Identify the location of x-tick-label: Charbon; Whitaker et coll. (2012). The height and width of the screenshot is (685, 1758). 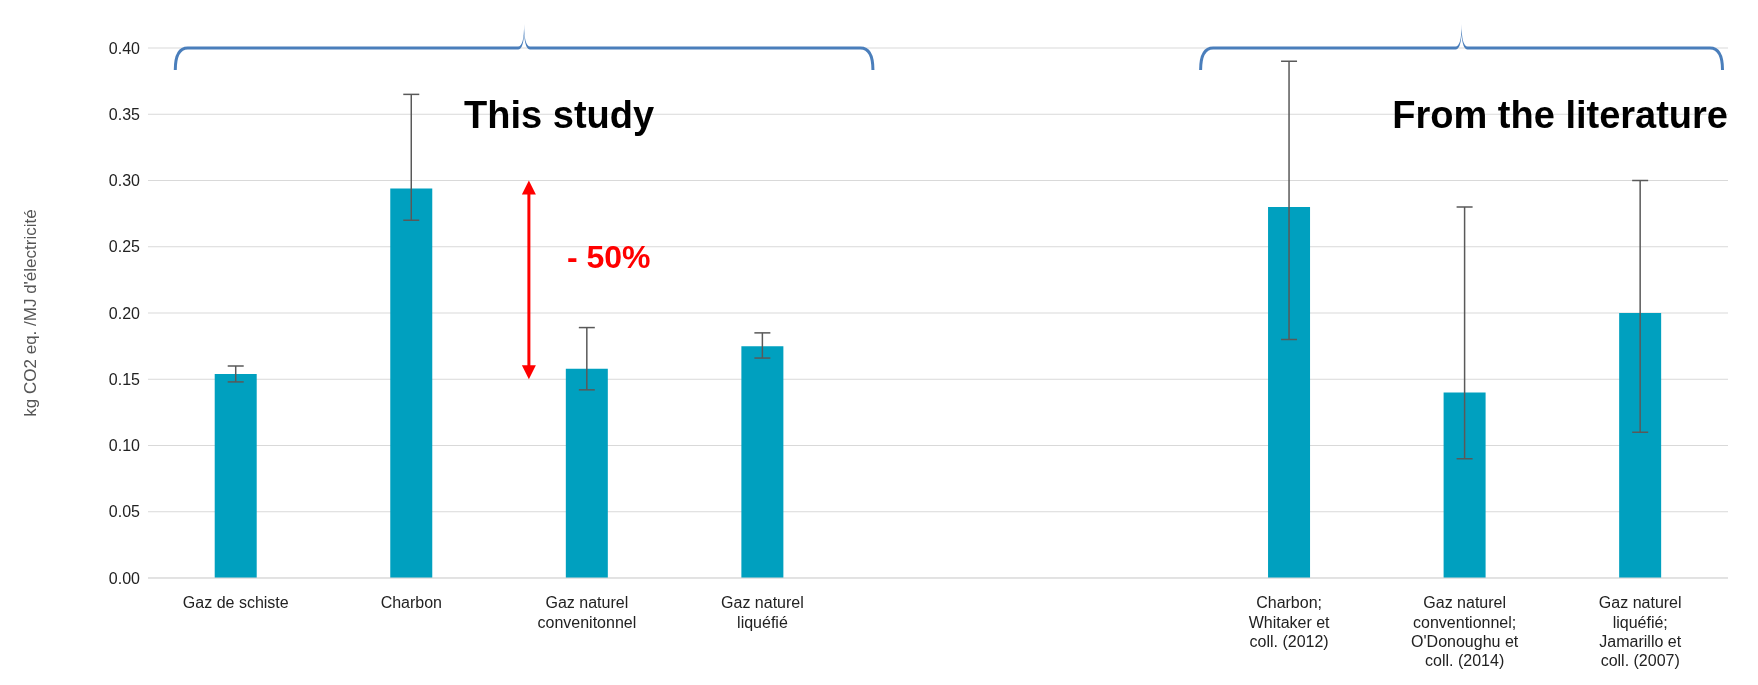
(1289, 622).